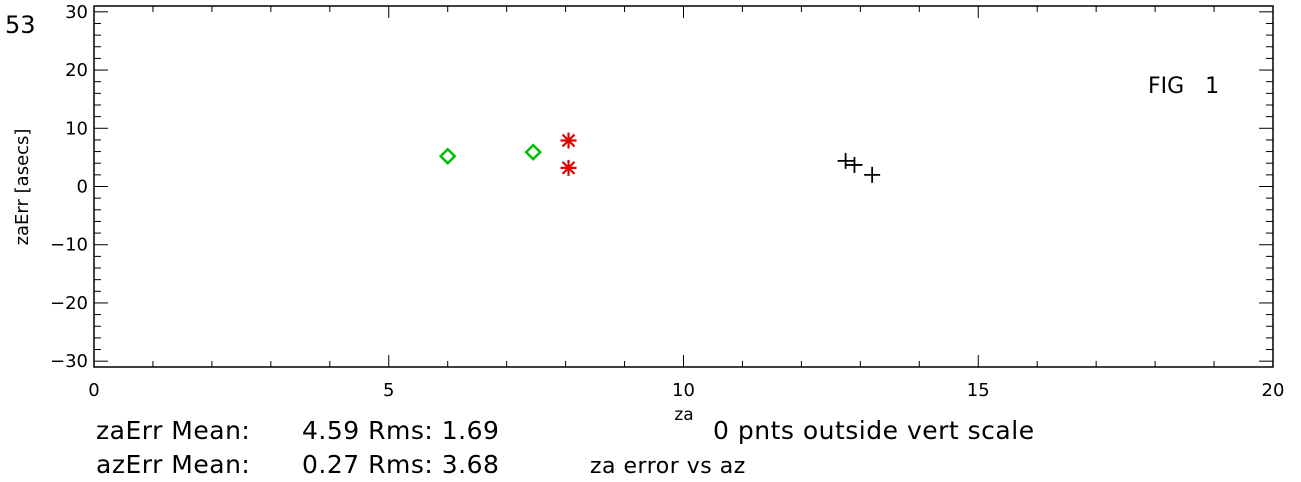 This screenshot has width=1301, height=482. Describe the element at coordinates (683, 415) in the screenshot. I see `x-axis-label: za` at that location.